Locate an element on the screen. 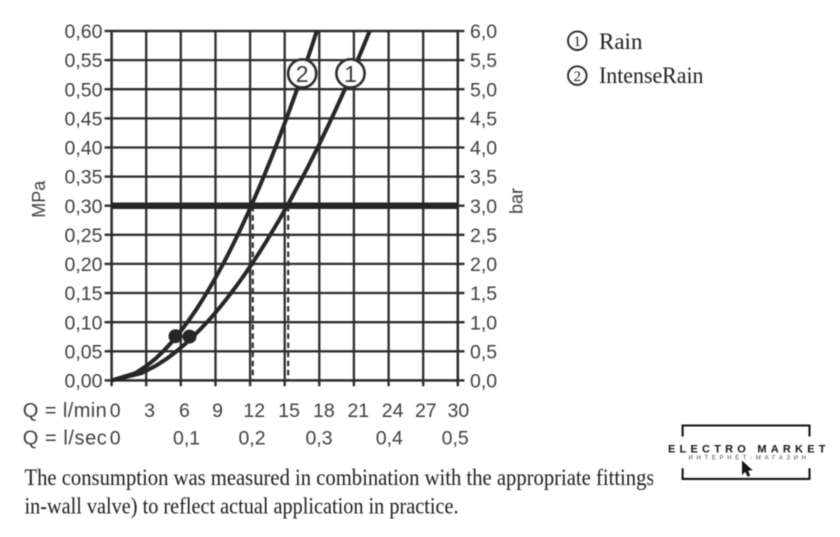  svg-text: 4,0 is located at coordinates (483, 149).